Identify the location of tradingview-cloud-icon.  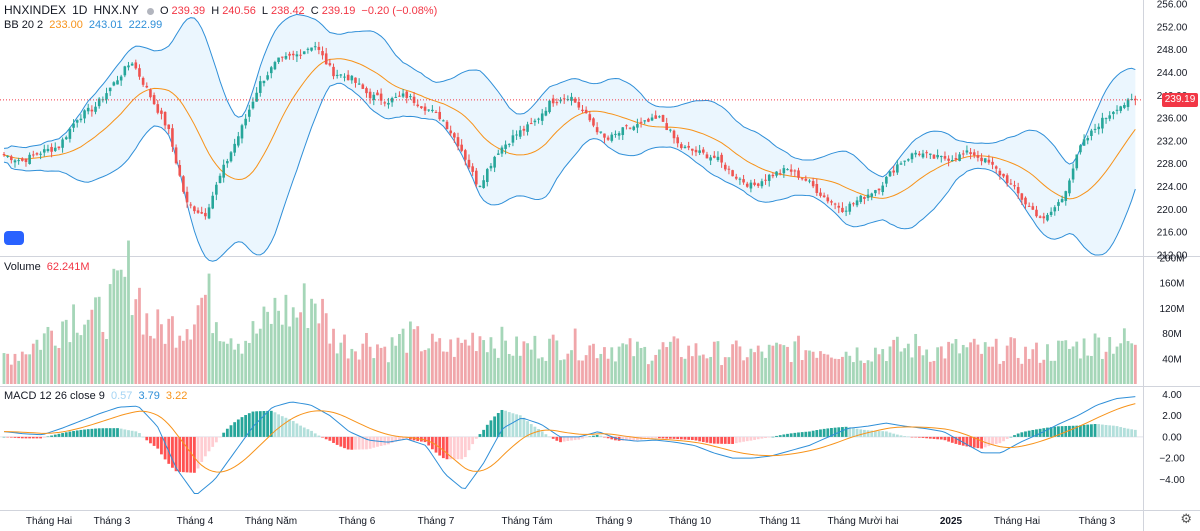
(14, 238).